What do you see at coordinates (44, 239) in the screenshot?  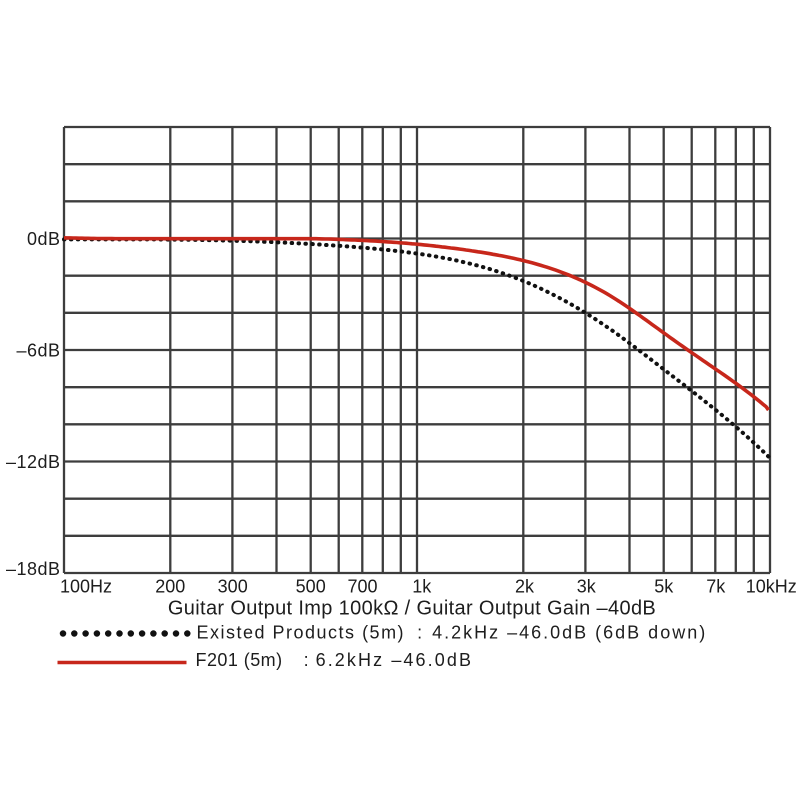 I see `svg-text: 0dB` at bounding box center [44, 239].